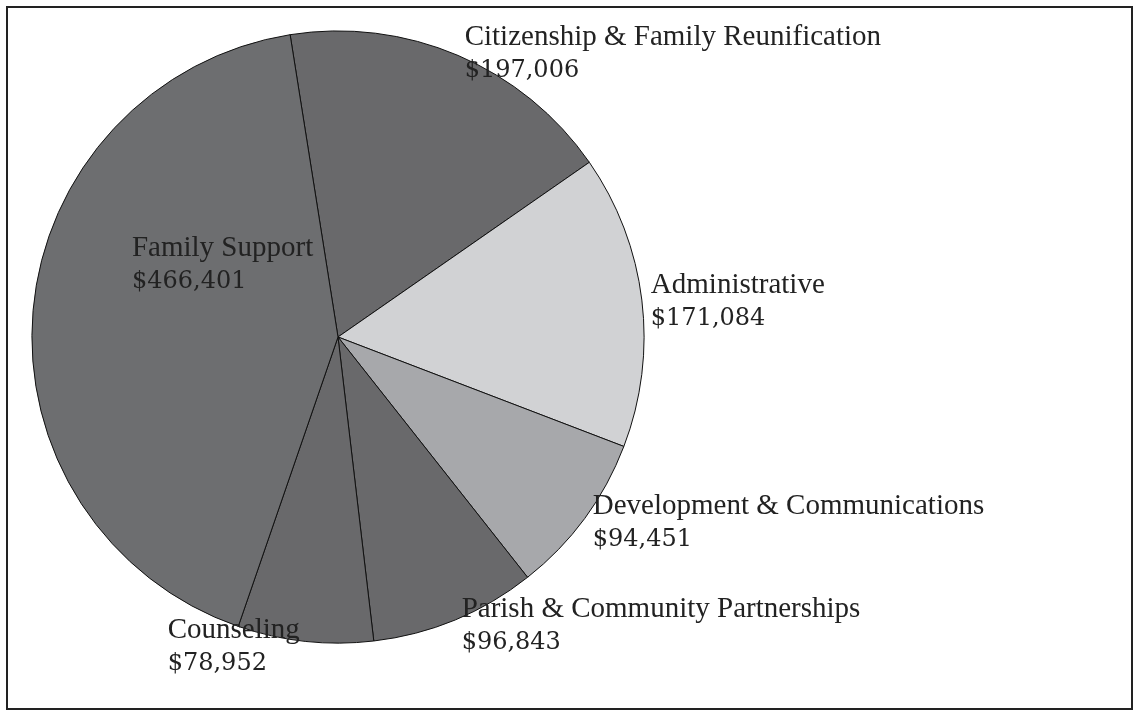 This screenshot has width=1143, height=716. What do you see at coordinates (788, 503) in the screenshot?
I see `slice-label: Development & Communications` at bounding box center [788, 503].